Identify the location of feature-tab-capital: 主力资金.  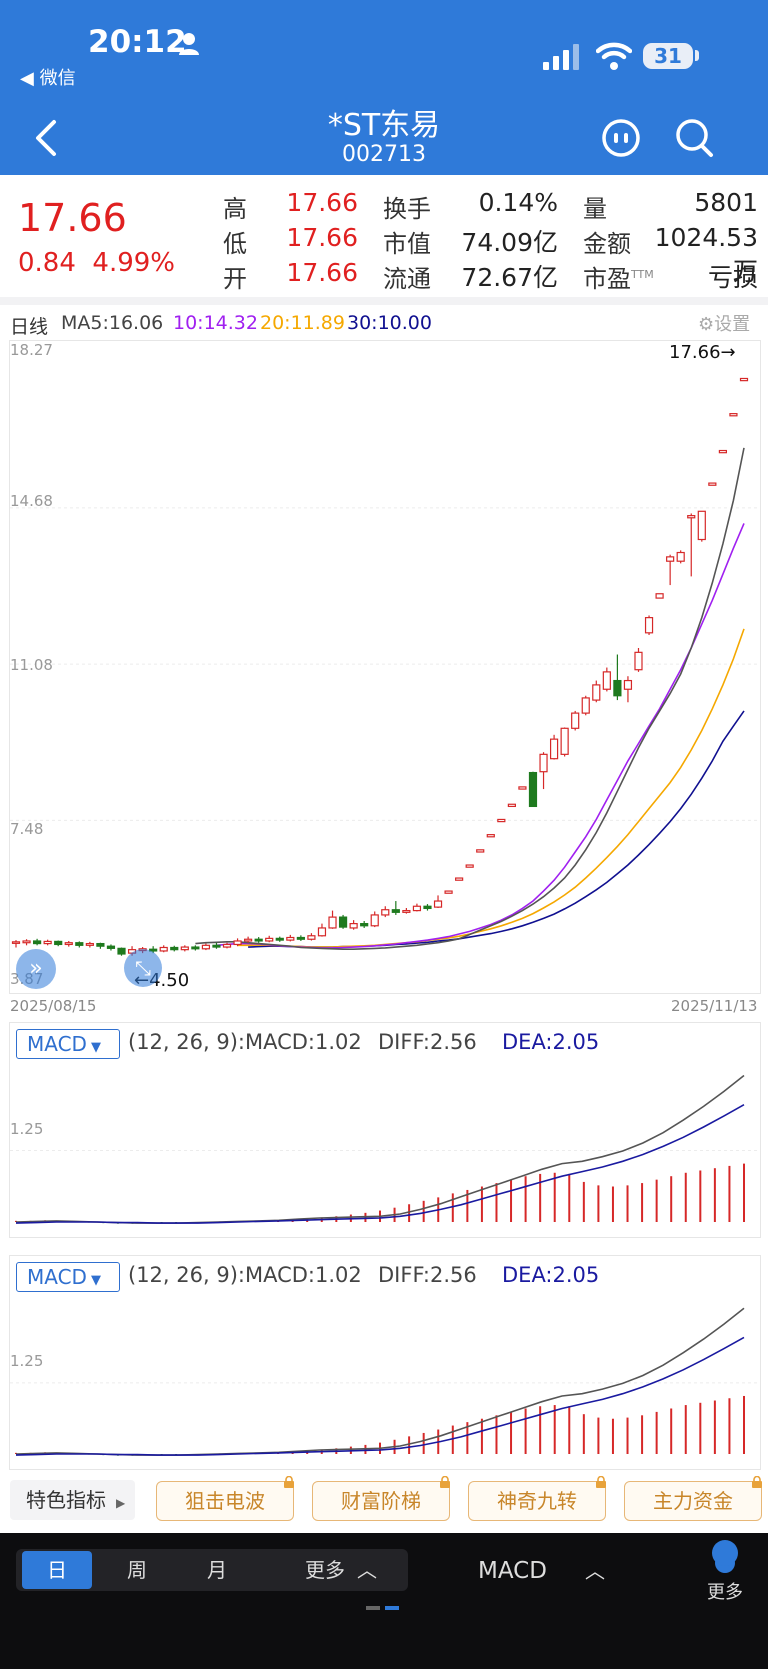
(693, 1498).